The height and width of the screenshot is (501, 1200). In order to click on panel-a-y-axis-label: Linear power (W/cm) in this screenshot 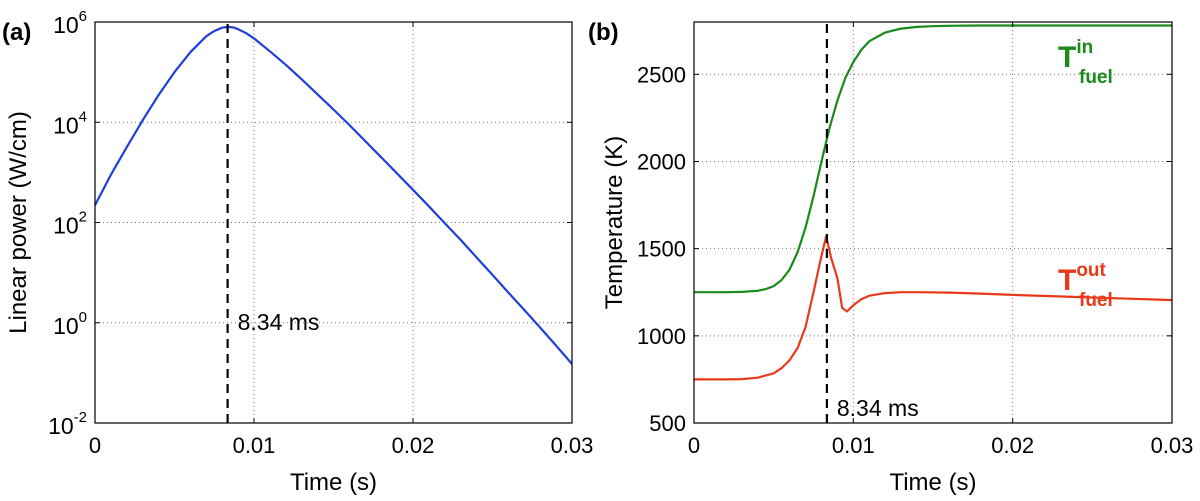, I will do `click(18, 222)`.